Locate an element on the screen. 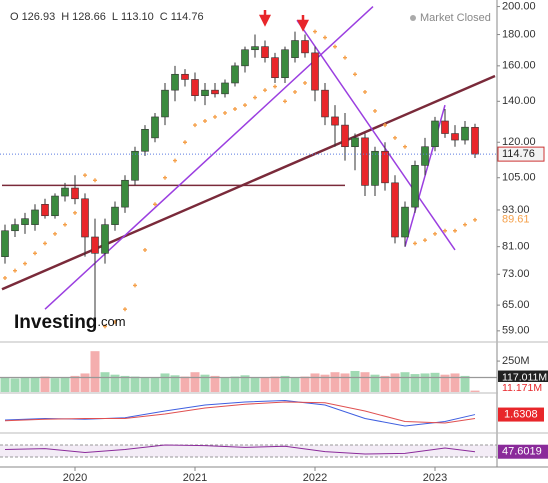 The width and height of the screenshot is (548, 483). y-tick-label: 73.00 is located at coordinates (516, 274).